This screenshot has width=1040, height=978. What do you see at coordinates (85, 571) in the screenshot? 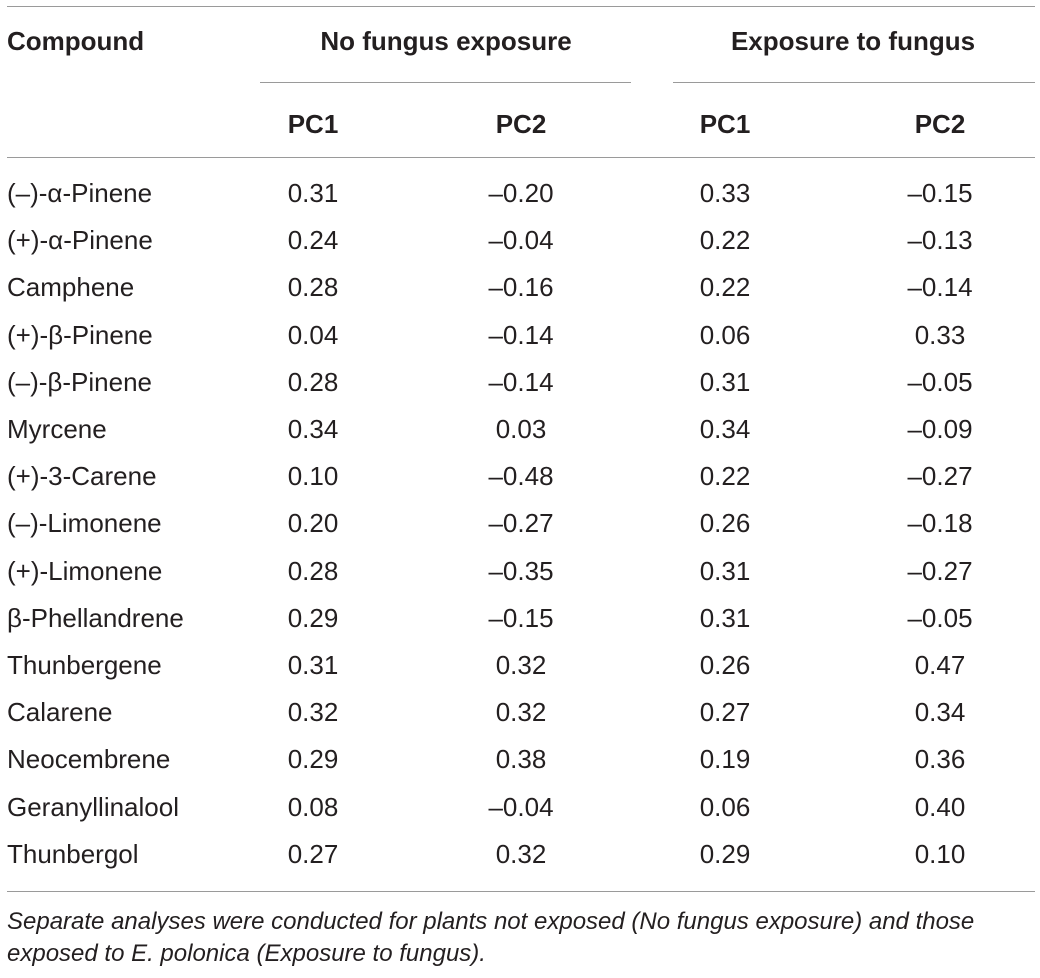
I see `compound-name: (+)-Limonene` at bounding box center [85, 571].